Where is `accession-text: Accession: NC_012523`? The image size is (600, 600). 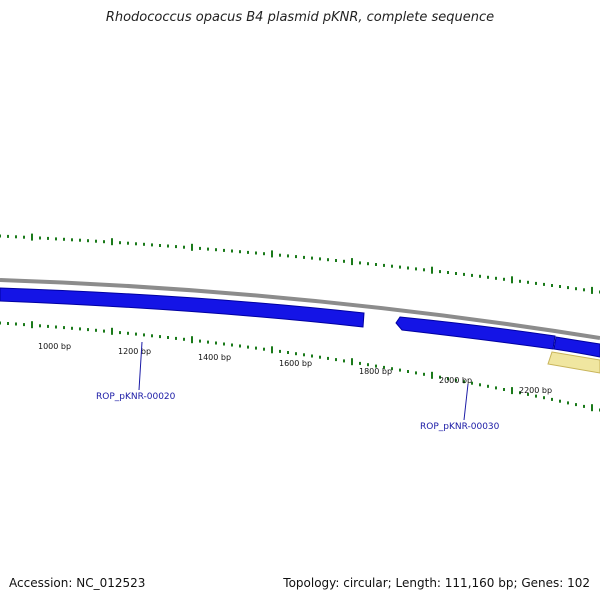
accession-text: Accession: NC_012523 is located at coordinates (77, 583).